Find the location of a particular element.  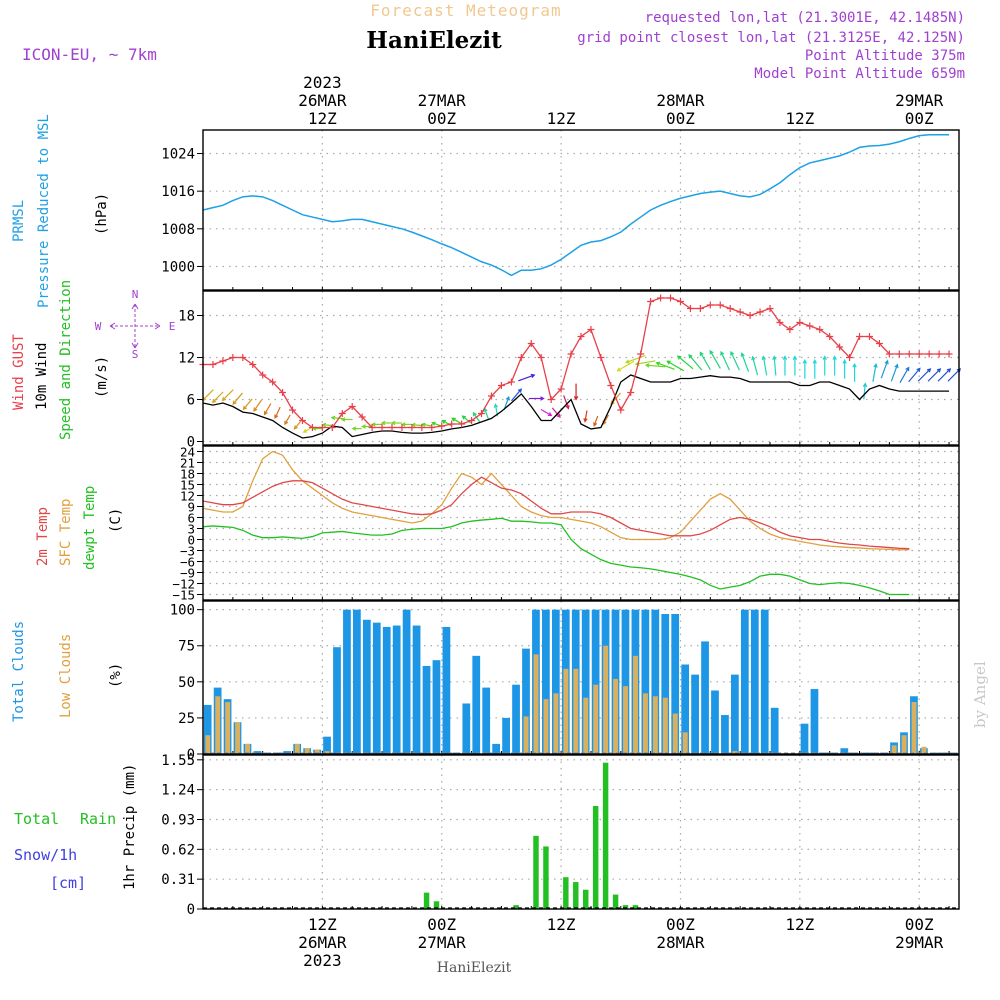

y-tick-label: 0 is located at coordinates (191, 910).